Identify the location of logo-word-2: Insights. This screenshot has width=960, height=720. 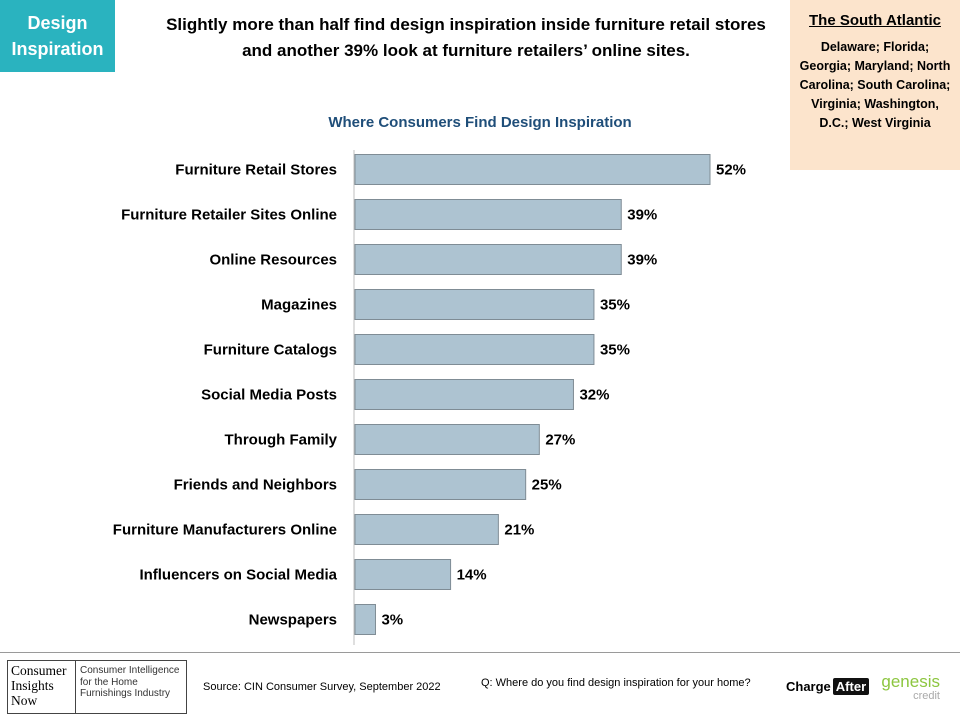
(32, 685).